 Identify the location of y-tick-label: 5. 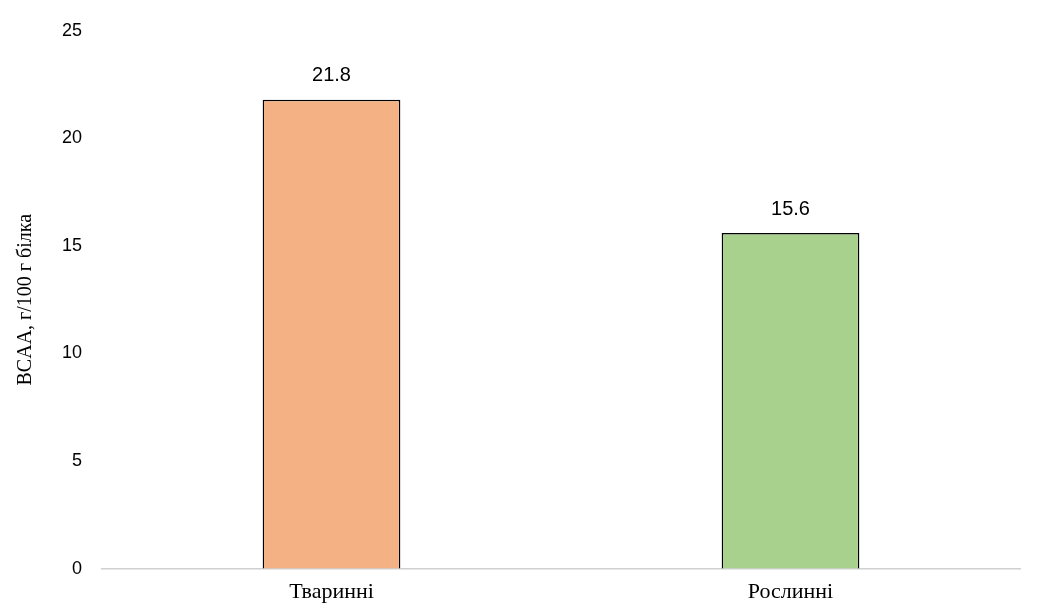
(77, 460).